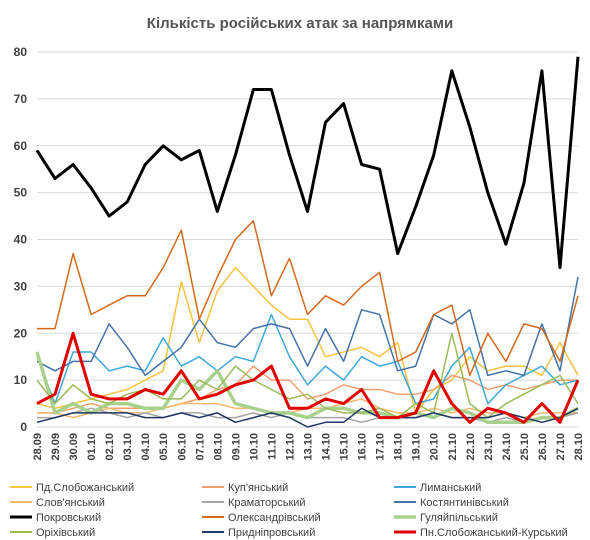  What do you see at coordinates (56, 447) in the screenshot?
I see `x-tick-label: 29.09` at bounding box center [56, 447].